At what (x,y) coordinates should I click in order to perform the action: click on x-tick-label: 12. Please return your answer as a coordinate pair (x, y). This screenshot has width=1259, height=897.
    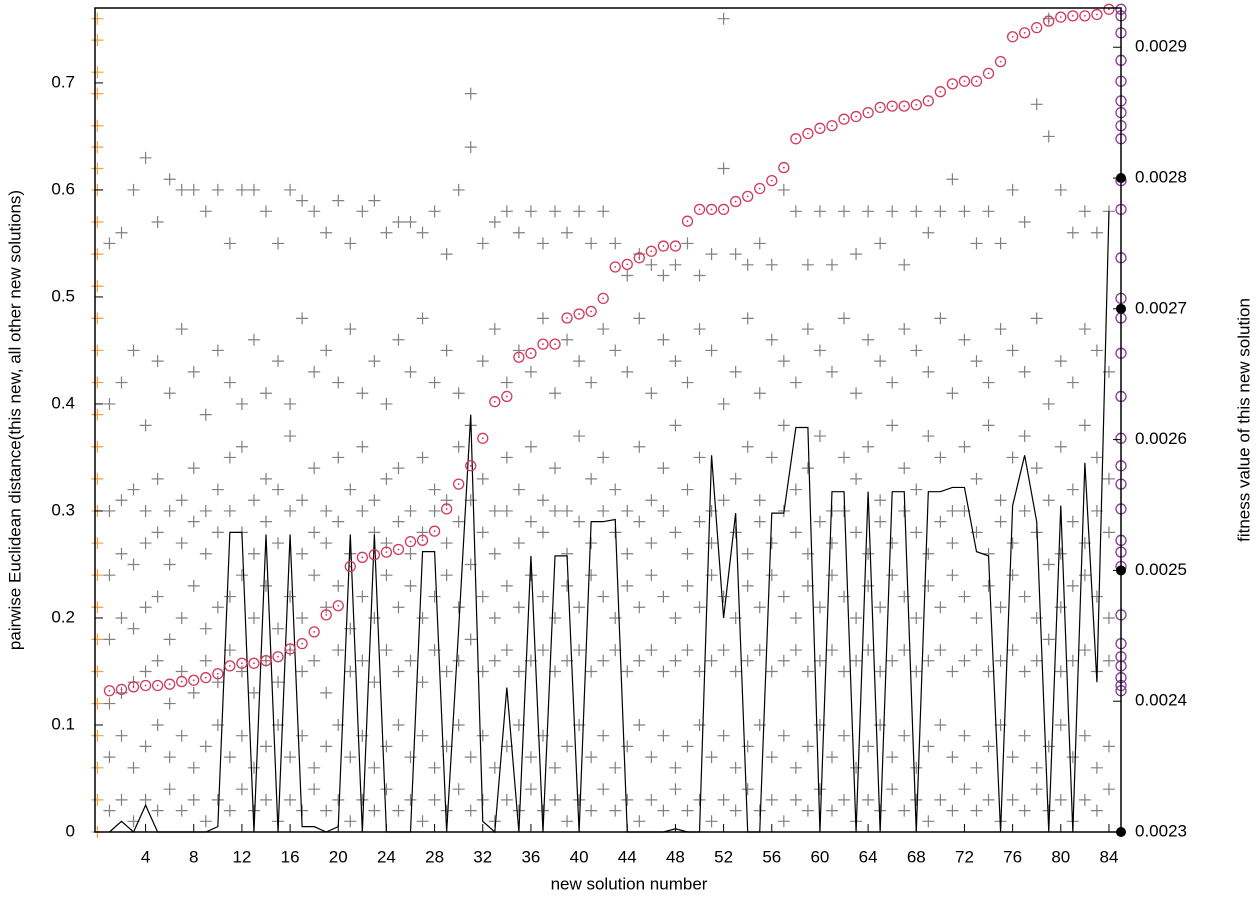
    Looking at the image, I should click on (241, 856).